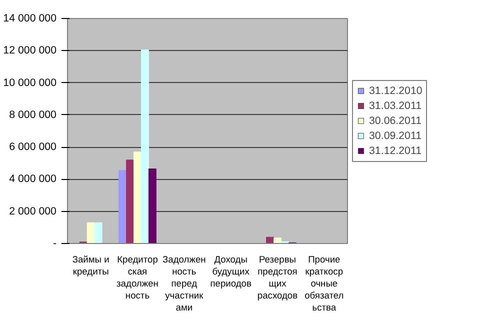  I want to click on legend-label: 30.06.2011, so click(395, 120).